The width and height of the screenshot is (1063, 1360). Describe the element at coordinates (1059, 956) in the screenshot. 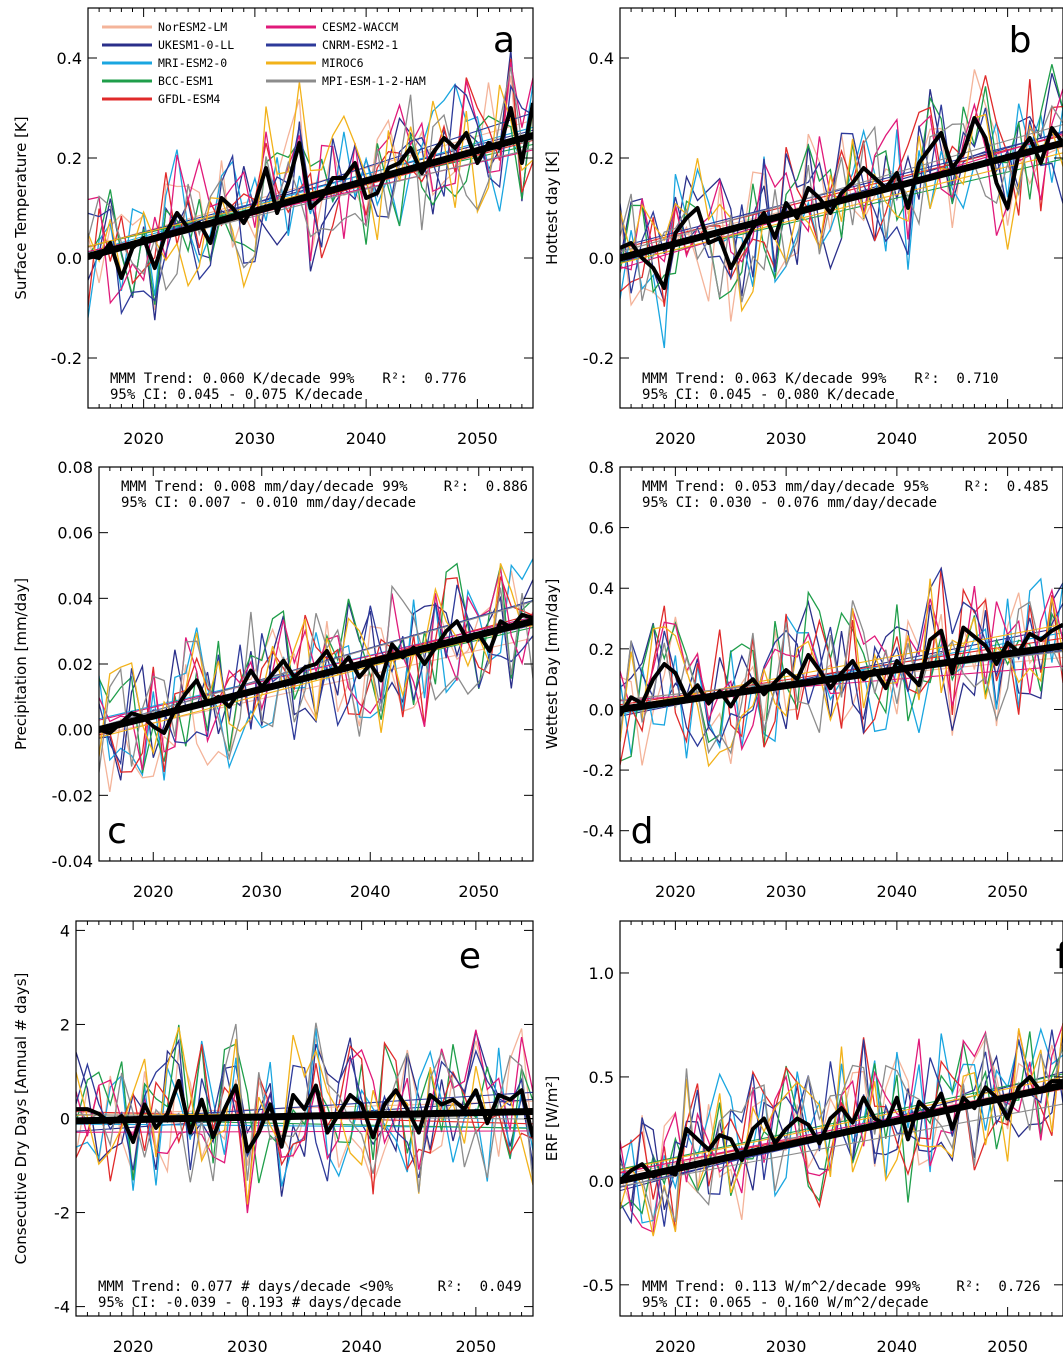

I see `panel-letter: f` at that location.